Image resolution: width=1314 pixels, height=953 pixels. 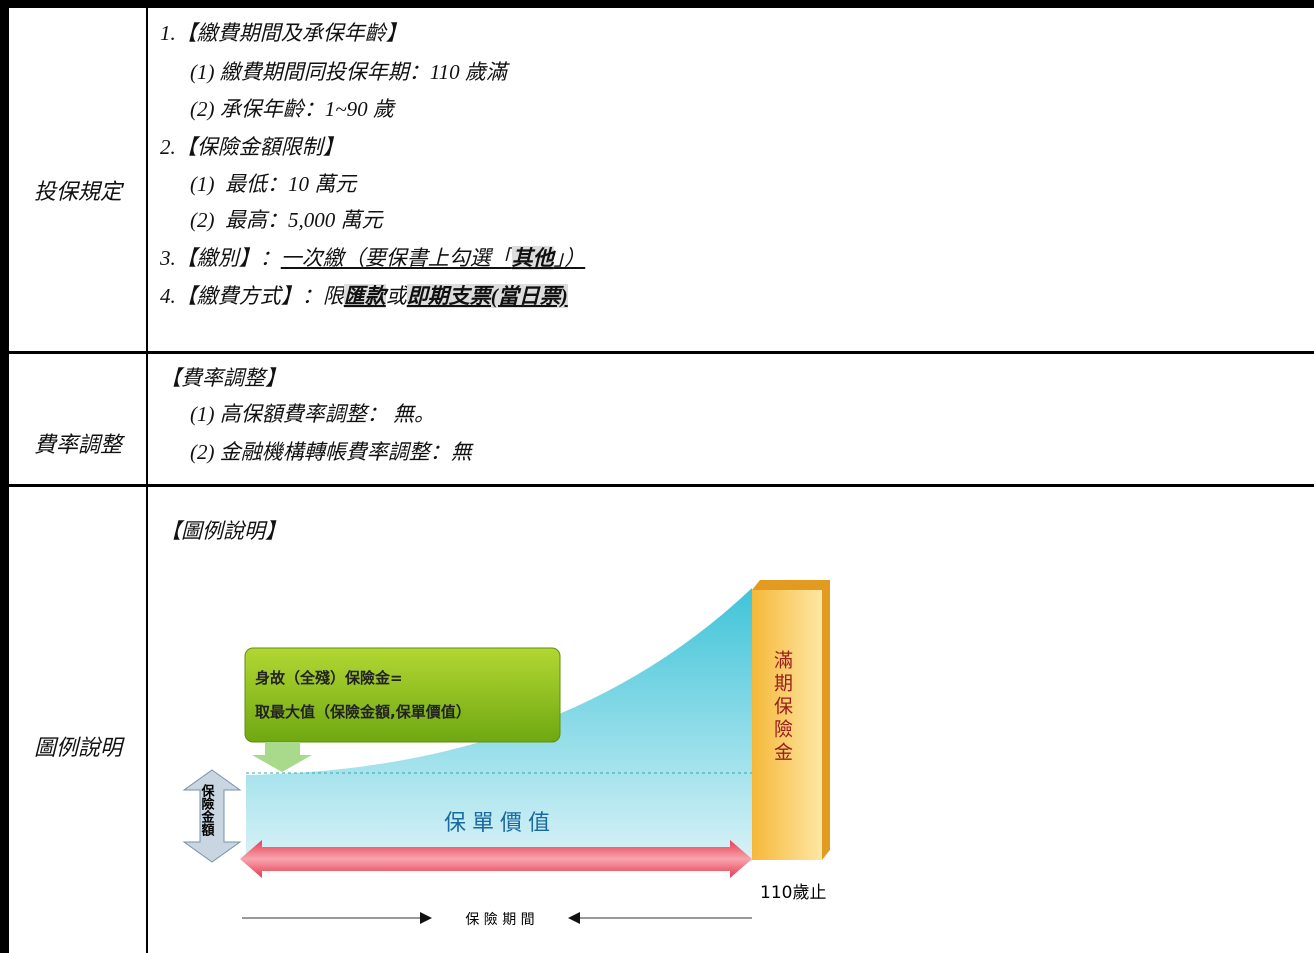 I want to click on text: 一次繳（要保書上勾選「, so click(x=396, y=258).